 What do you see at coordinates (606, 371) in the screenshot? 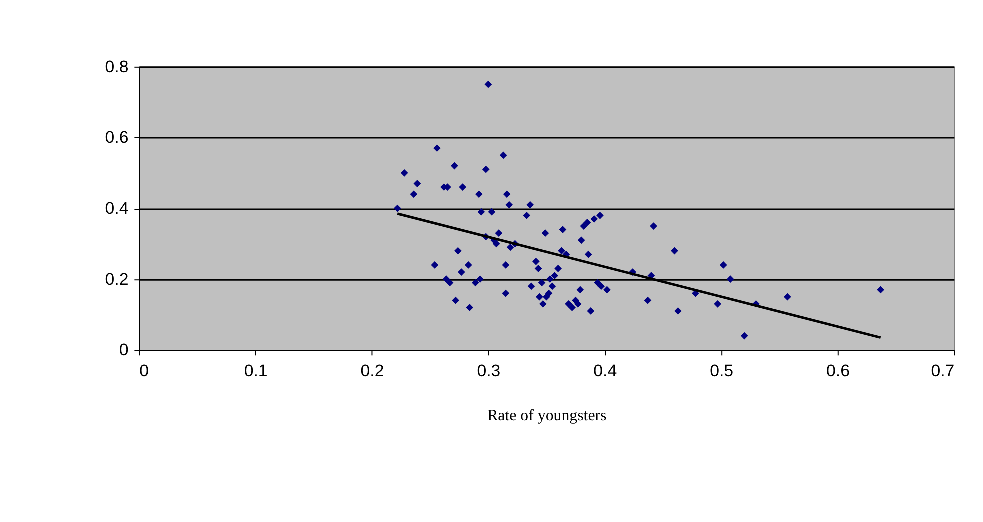
I see `x-tick-label: 0.4` at bounding box center [606, 371].